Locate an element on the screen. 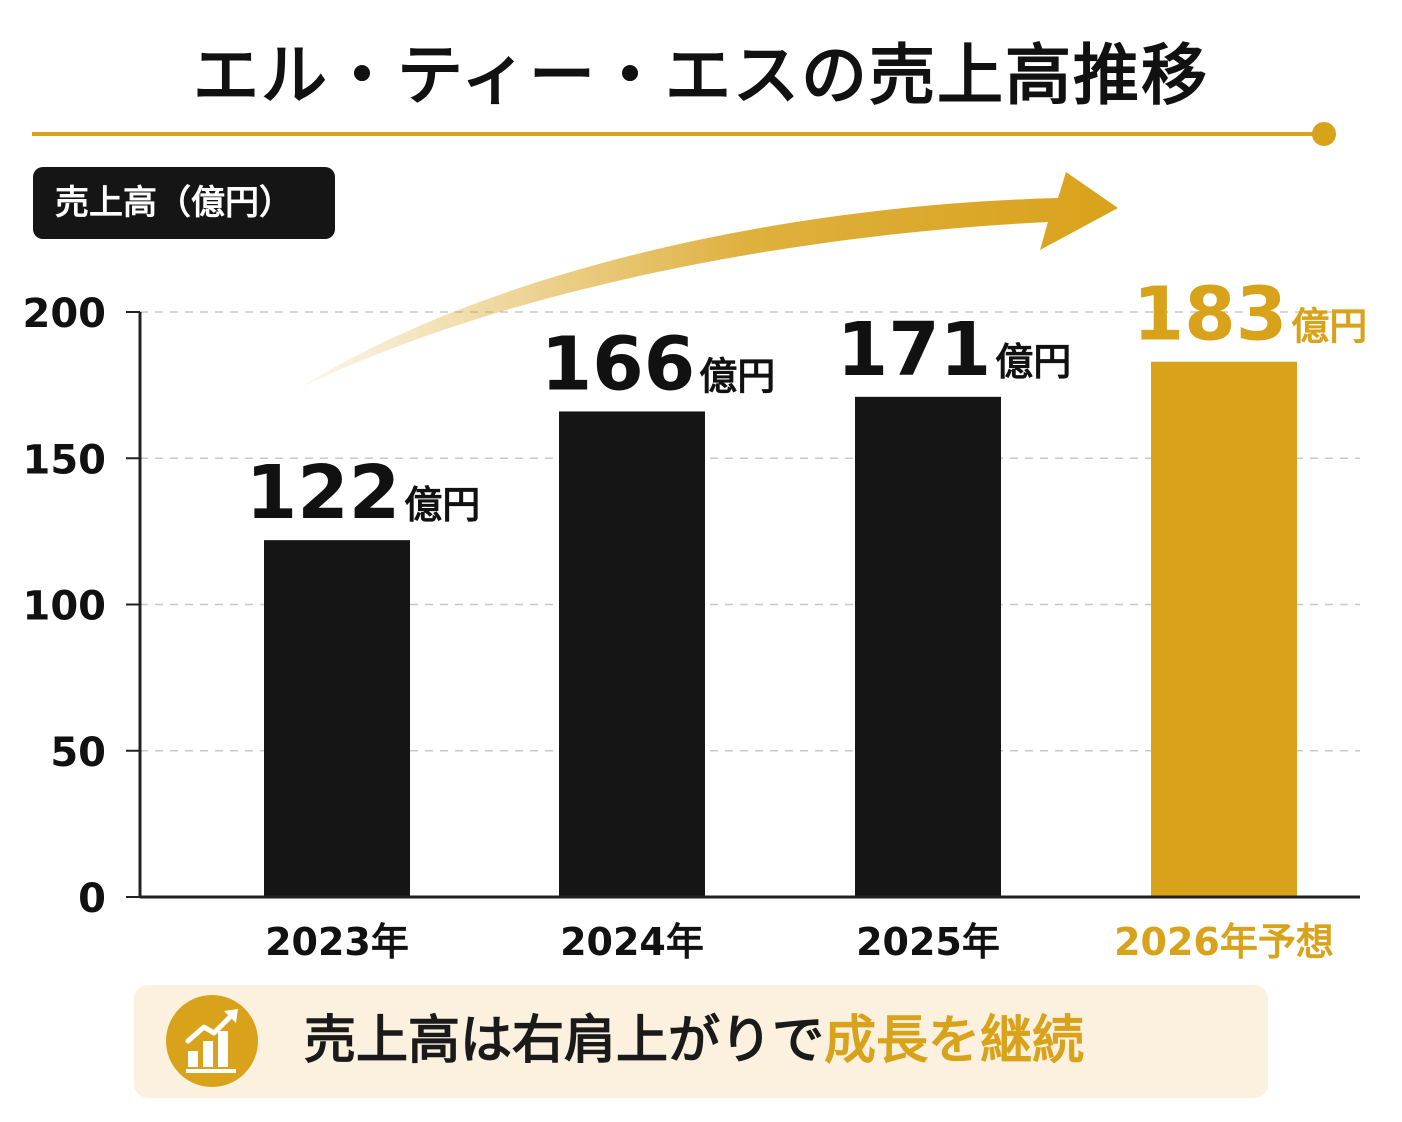 The height and width of the screenshot is (1122, 1402). data-label: 183 億円 is located at coordinates (1250, 315).